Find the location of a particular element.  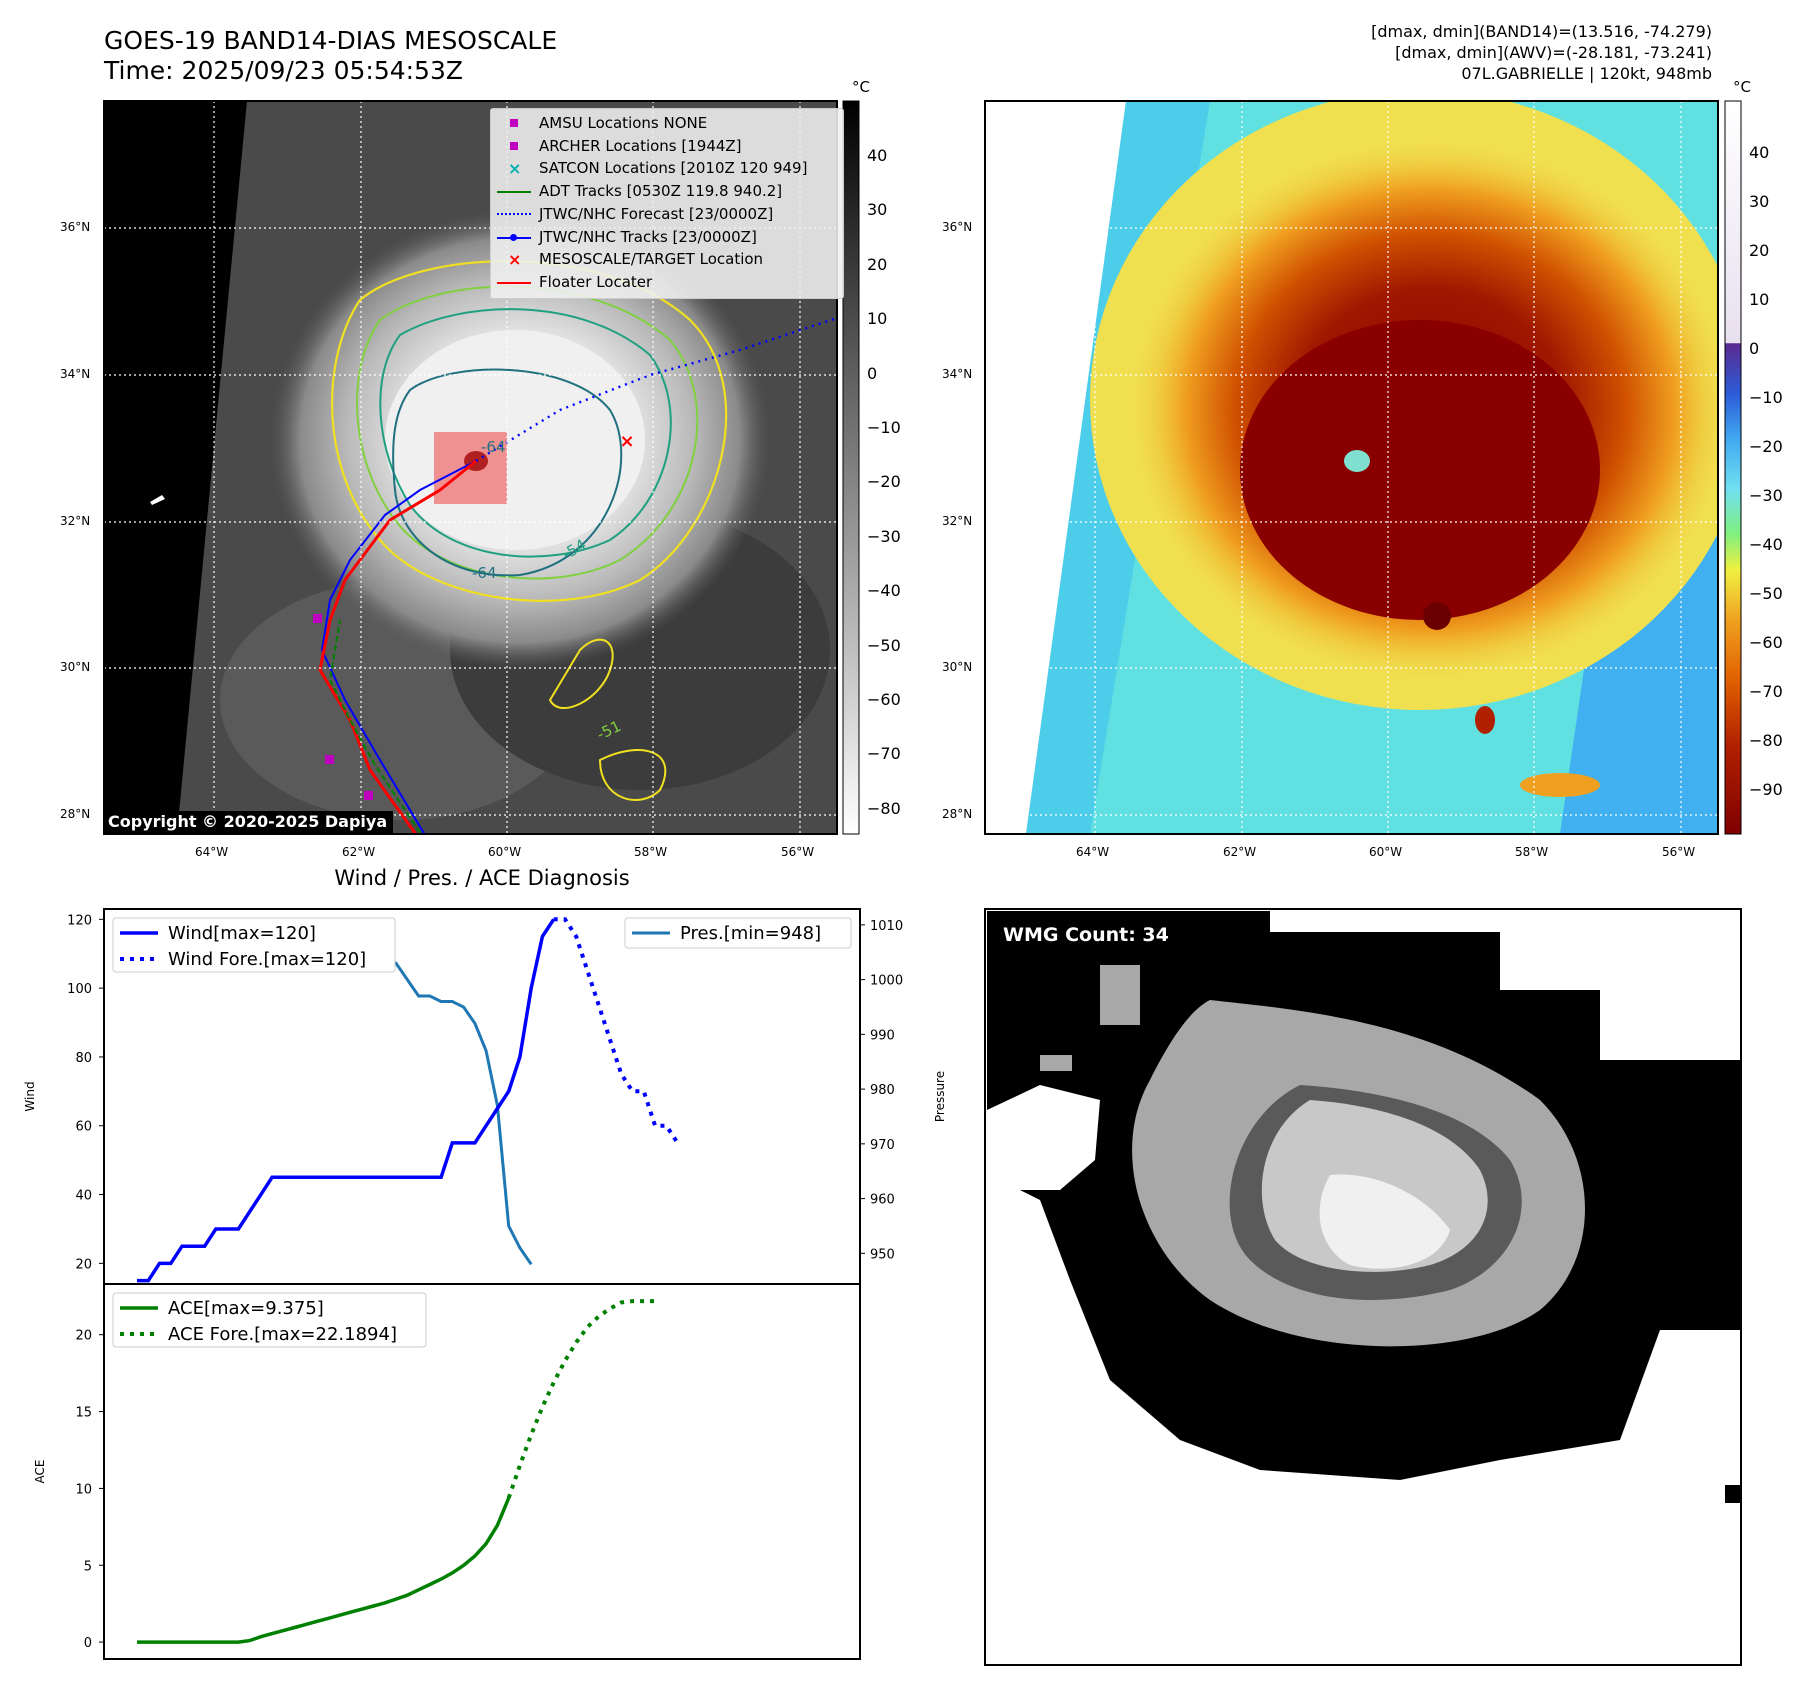

colorbar-tick-label: −40 is located at coordinates (1766, 544).